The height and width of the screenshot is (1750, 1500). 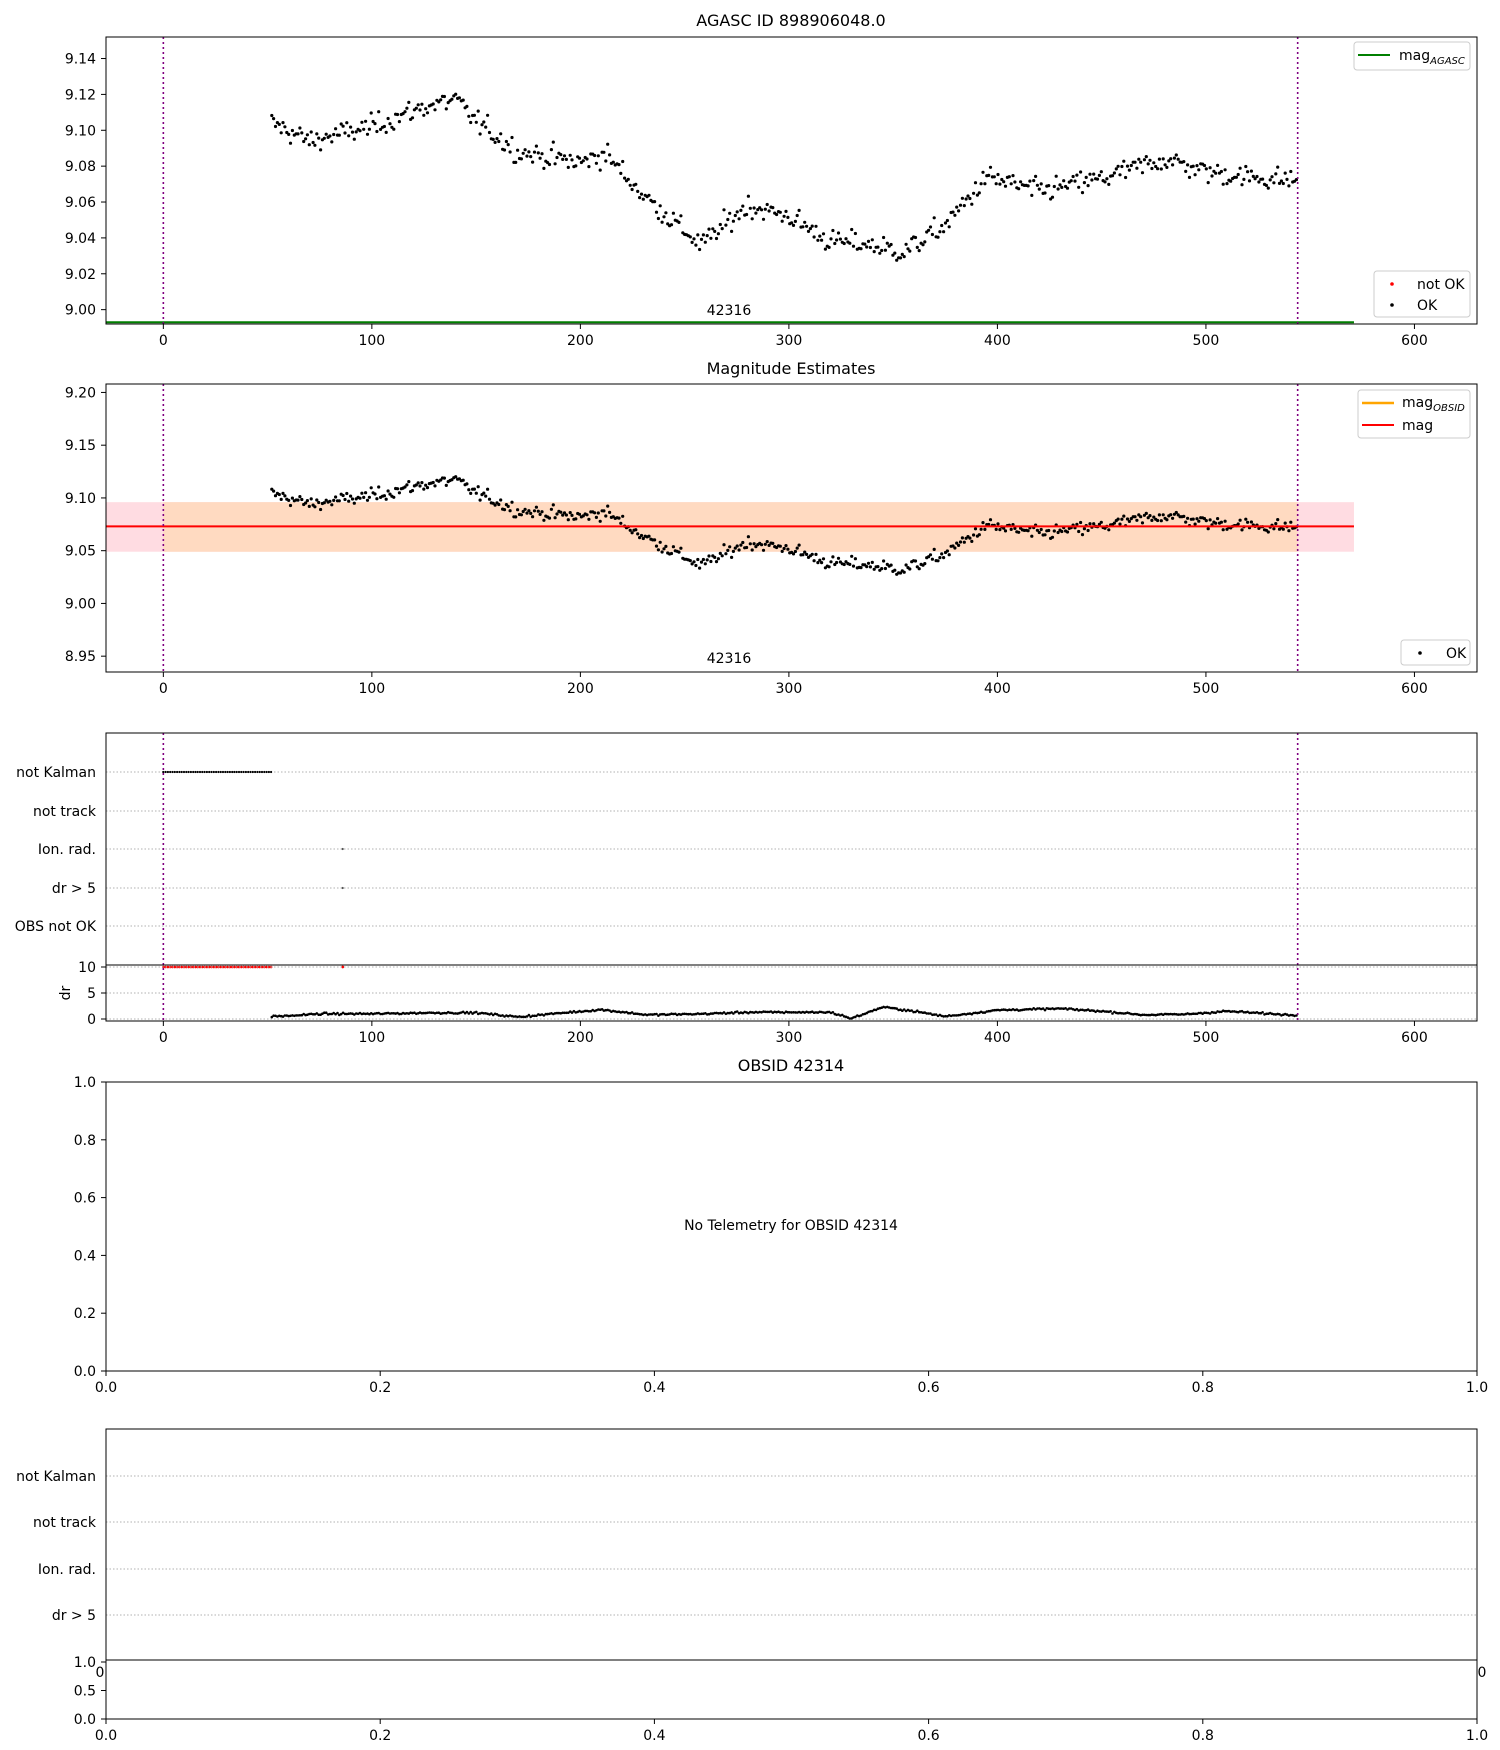 What do you see at coordinates (1414, 689) in the screenshot?
I see `panel2-x-tick-label: 600` at bounding box center [1414, 689].